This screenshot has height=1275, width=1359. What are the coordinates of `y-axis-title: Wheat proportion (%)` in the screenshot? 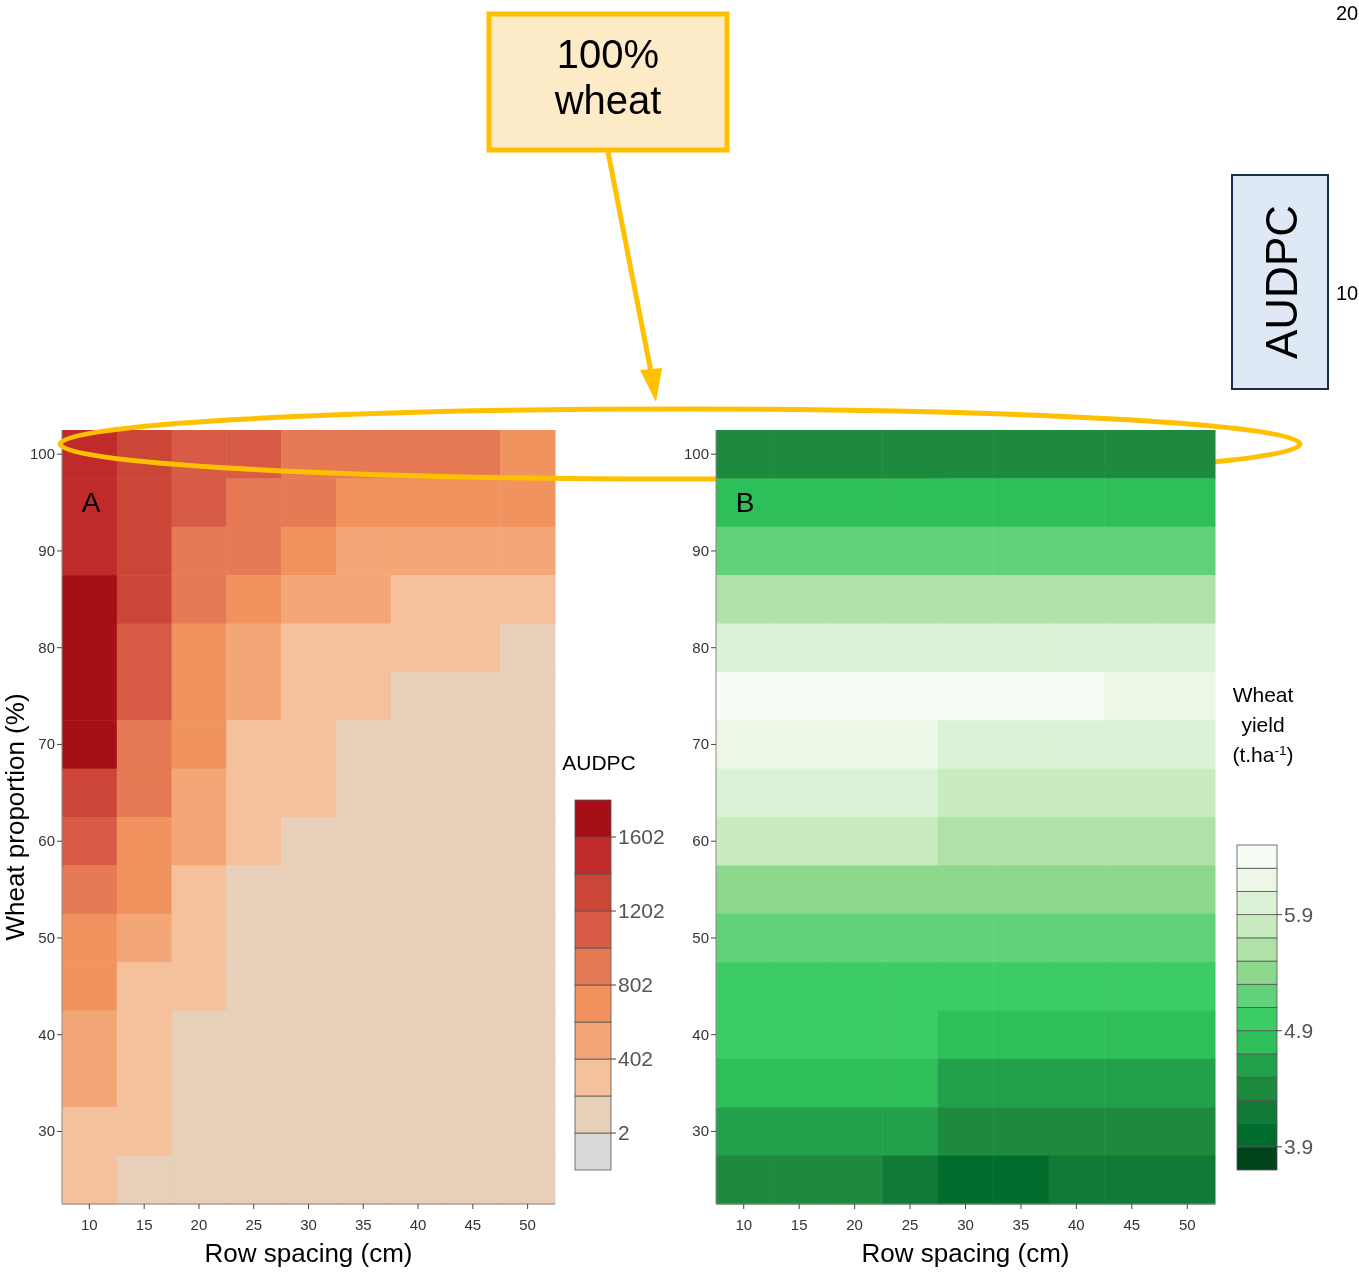 It's located at (15, 817).